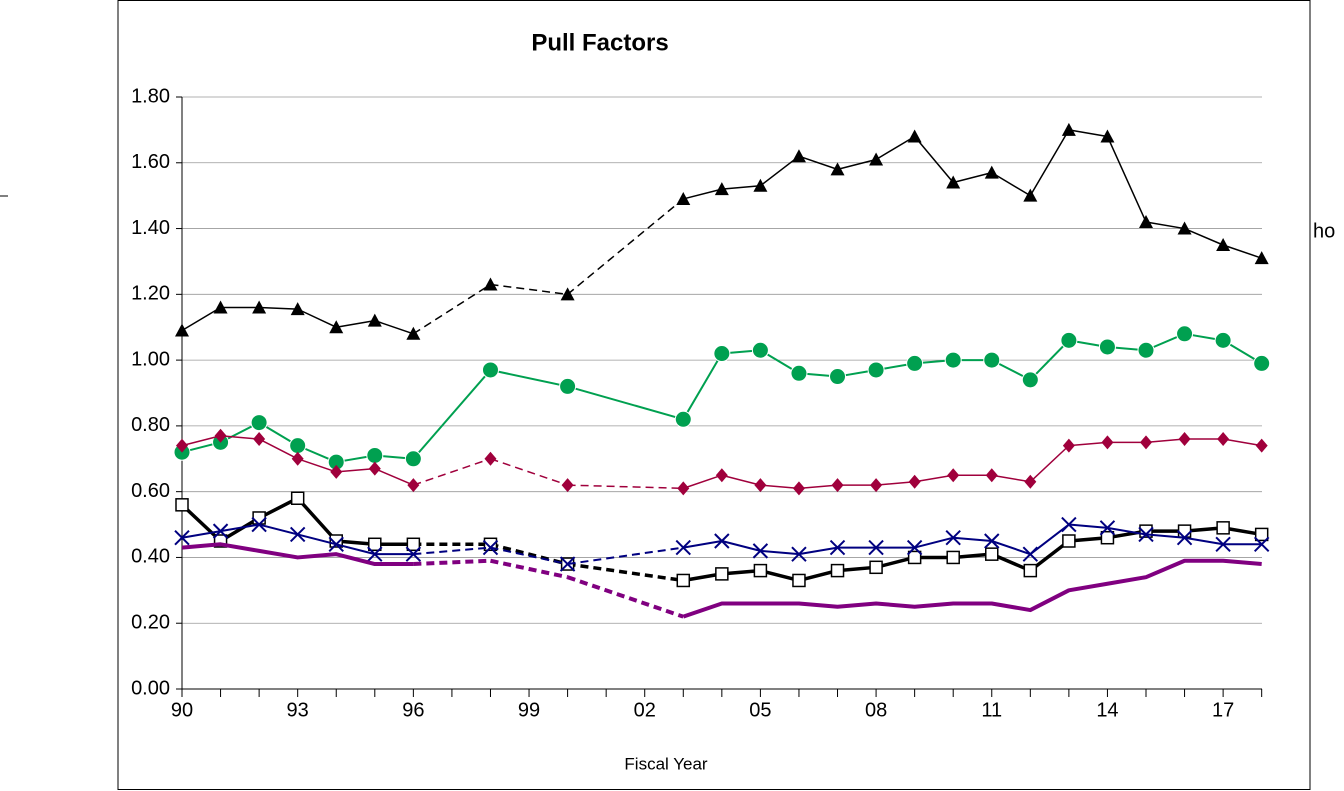  Describe the element at coordinates (150, 425) in the screenshot. I see `y-tick-label: 0.80` at that location.